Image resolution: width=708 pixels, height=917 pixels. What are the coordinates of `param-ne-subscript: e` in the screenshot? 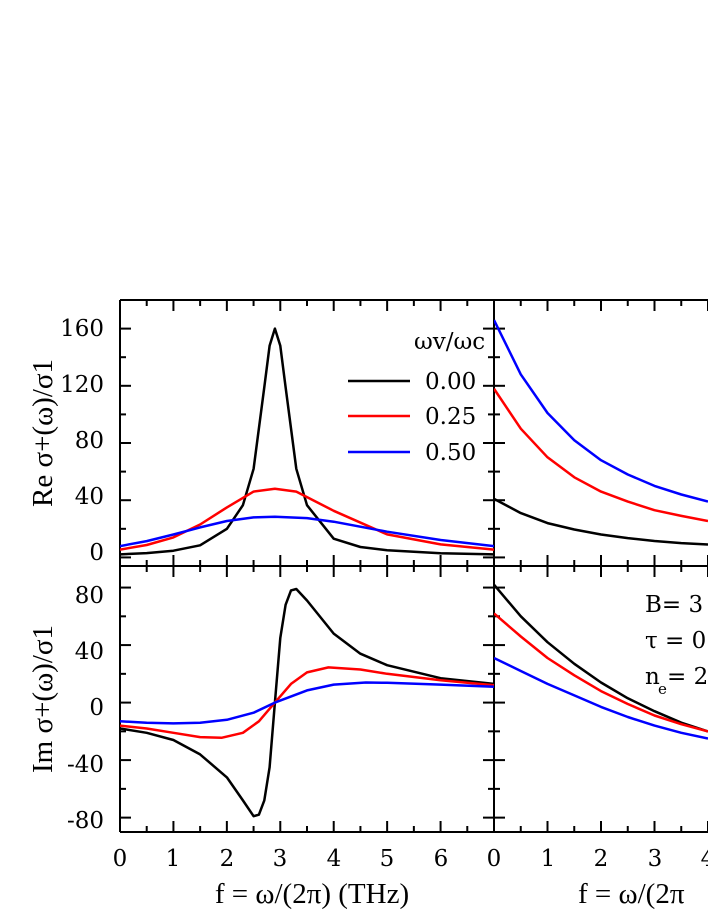 It's located at (662, 689).